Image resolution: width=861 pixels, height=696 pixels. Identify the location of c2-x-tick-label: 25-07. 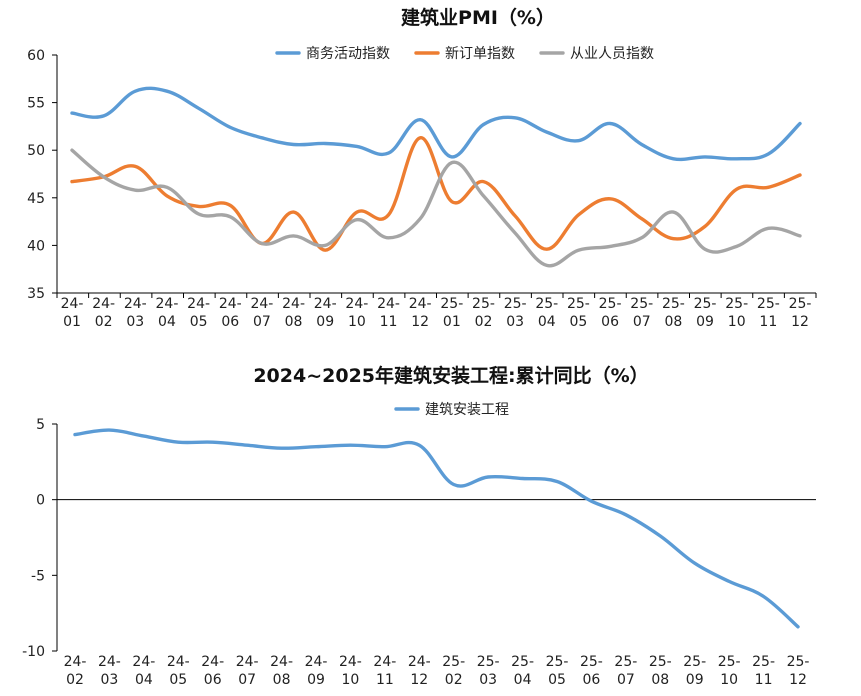
(625, 671).